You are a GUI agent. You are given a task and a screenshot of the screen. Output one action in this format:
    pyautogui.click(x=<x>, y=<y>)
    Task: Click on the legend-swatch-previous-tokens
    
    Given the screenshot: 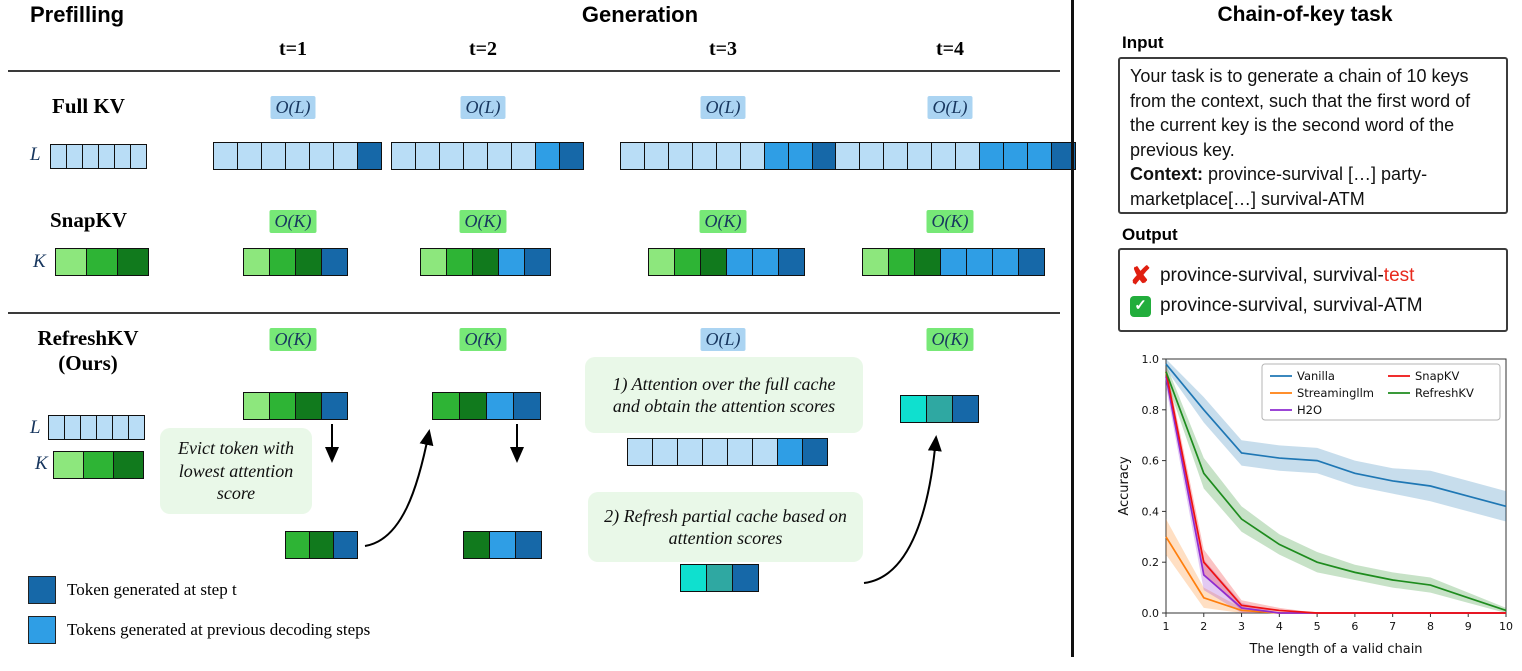 What is the action you would take?
    pyautogui.click(x=42, y=630)
    